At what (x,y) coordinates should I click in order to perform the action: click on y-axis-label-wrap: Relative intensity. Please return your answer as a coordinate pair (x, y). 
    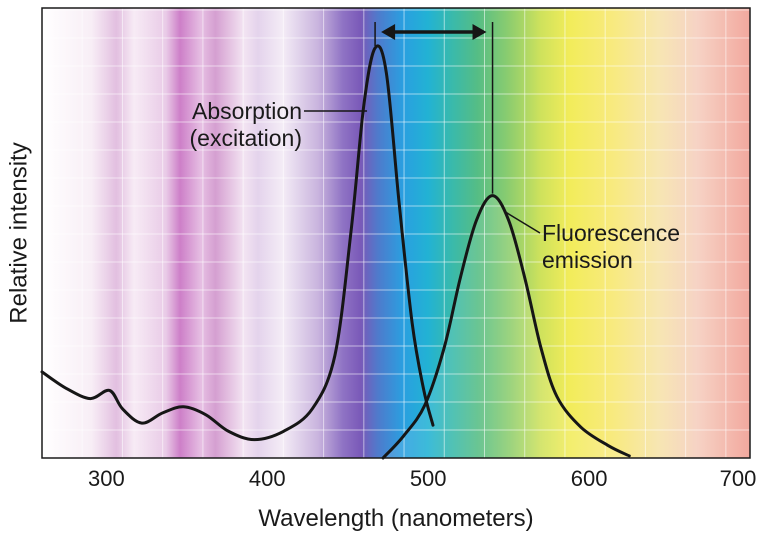
    Looking at the image, I should click on (20, 233).